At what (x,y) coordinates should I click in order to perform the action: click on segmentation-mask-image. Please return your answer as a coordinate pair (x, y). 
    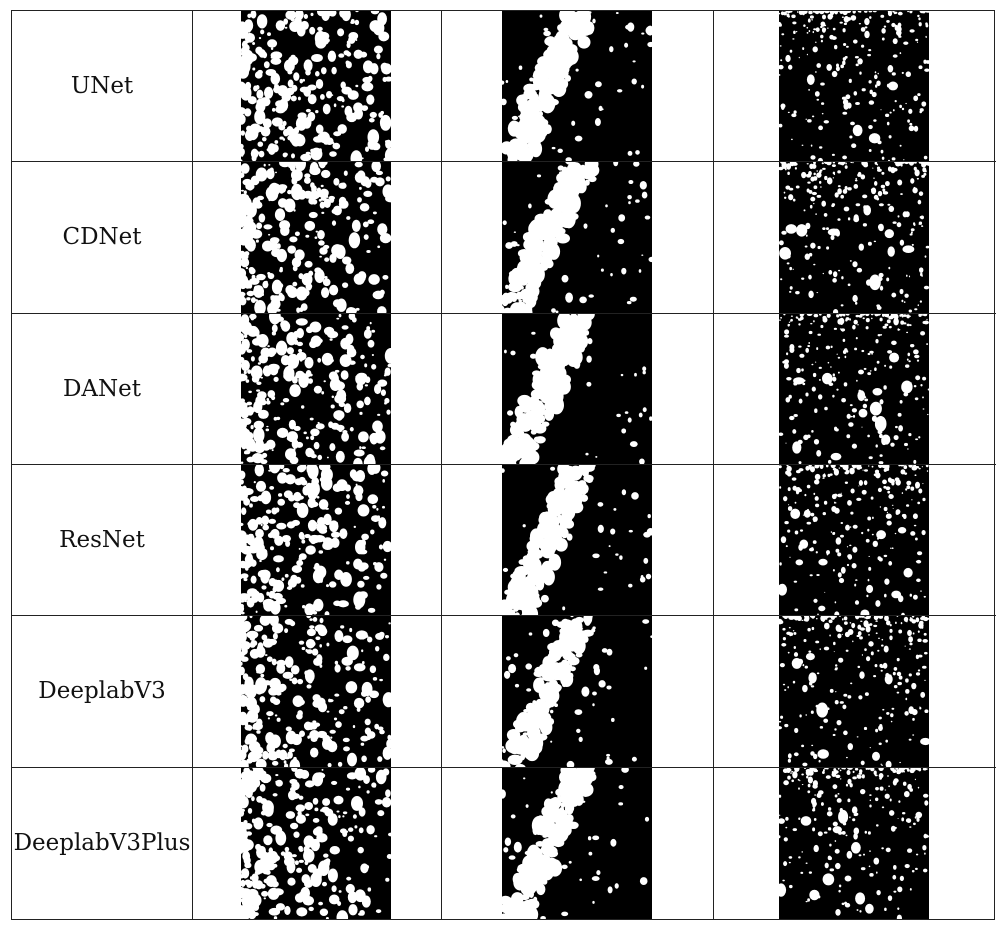
    Looking at the image, I should click on (316, 86).